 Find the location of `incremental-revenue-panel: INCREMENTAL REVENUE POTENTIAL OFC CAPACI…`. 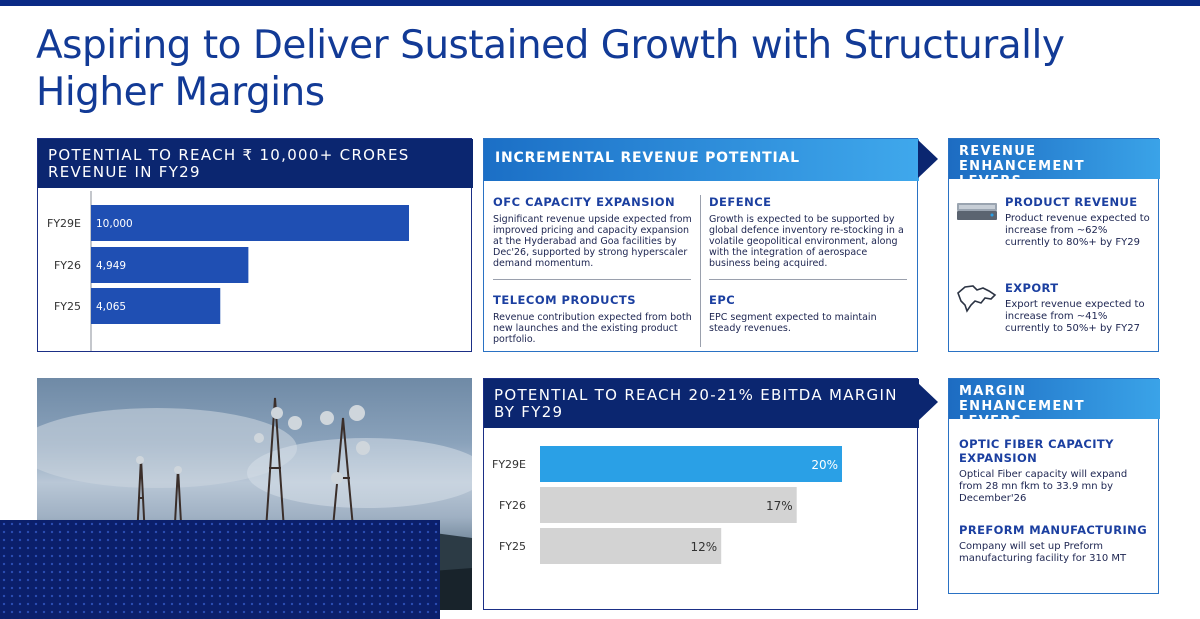

incremental-revenue-panel: INCREMENTAL REVENUE POTENTIAL OFC CAPACI… is located at coordinates (701, 245).